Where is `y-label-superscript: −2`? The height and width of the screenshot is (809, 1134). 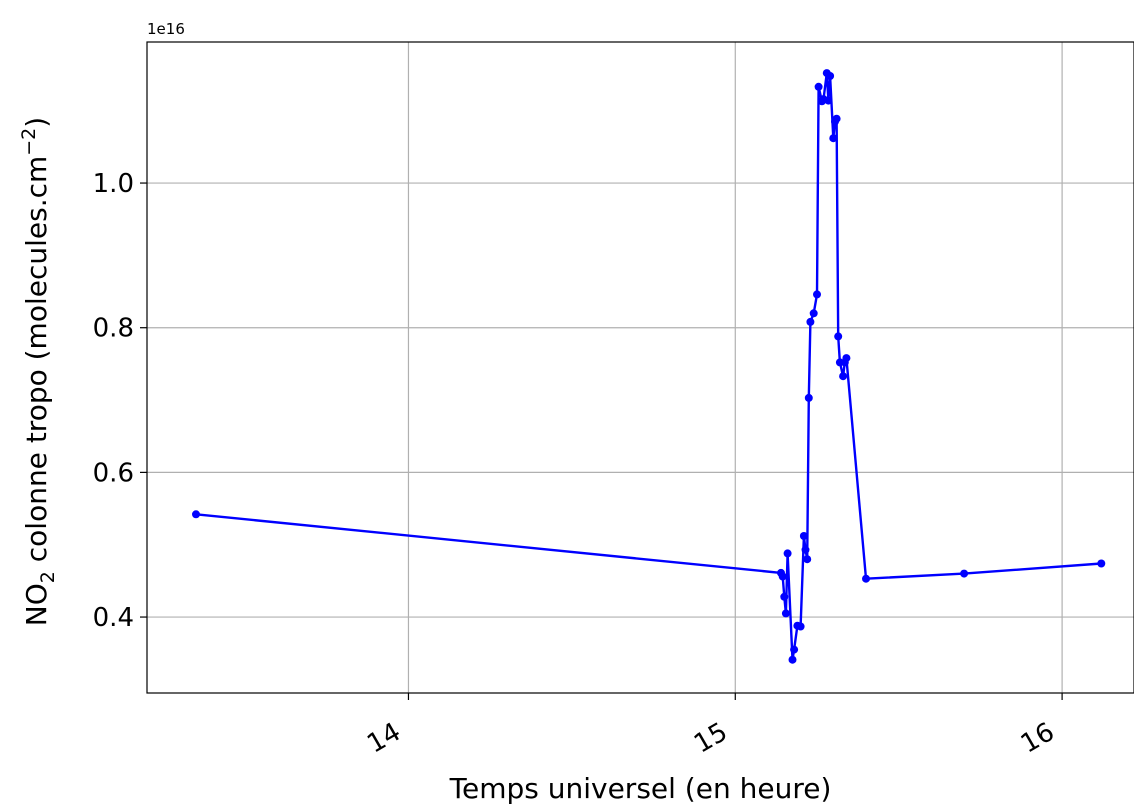 y-label-superscript: −2 is located at coordinates (29, 142).